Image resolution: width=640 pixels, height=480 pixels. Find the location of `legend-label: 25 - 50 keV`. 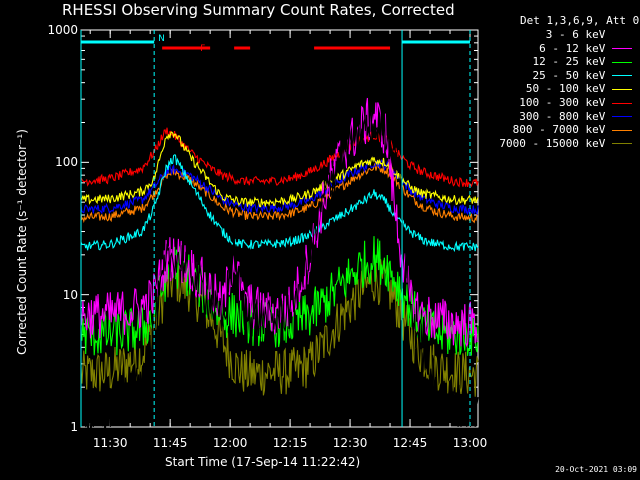

legend-label: 25 - 50 keV is located at coordinates (572, 75).